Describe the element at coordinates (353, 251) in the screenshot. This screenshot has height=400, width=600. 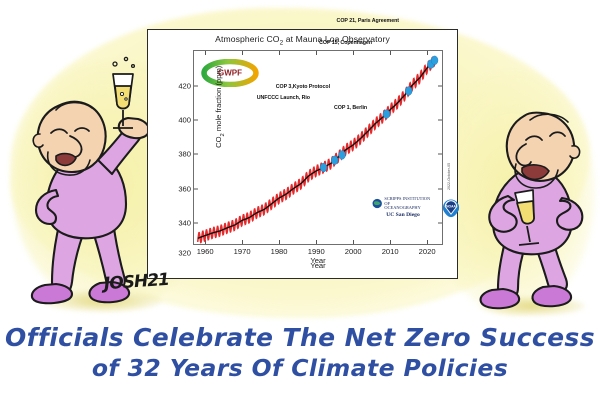
I see `x-tick-label: 2000` at that location.